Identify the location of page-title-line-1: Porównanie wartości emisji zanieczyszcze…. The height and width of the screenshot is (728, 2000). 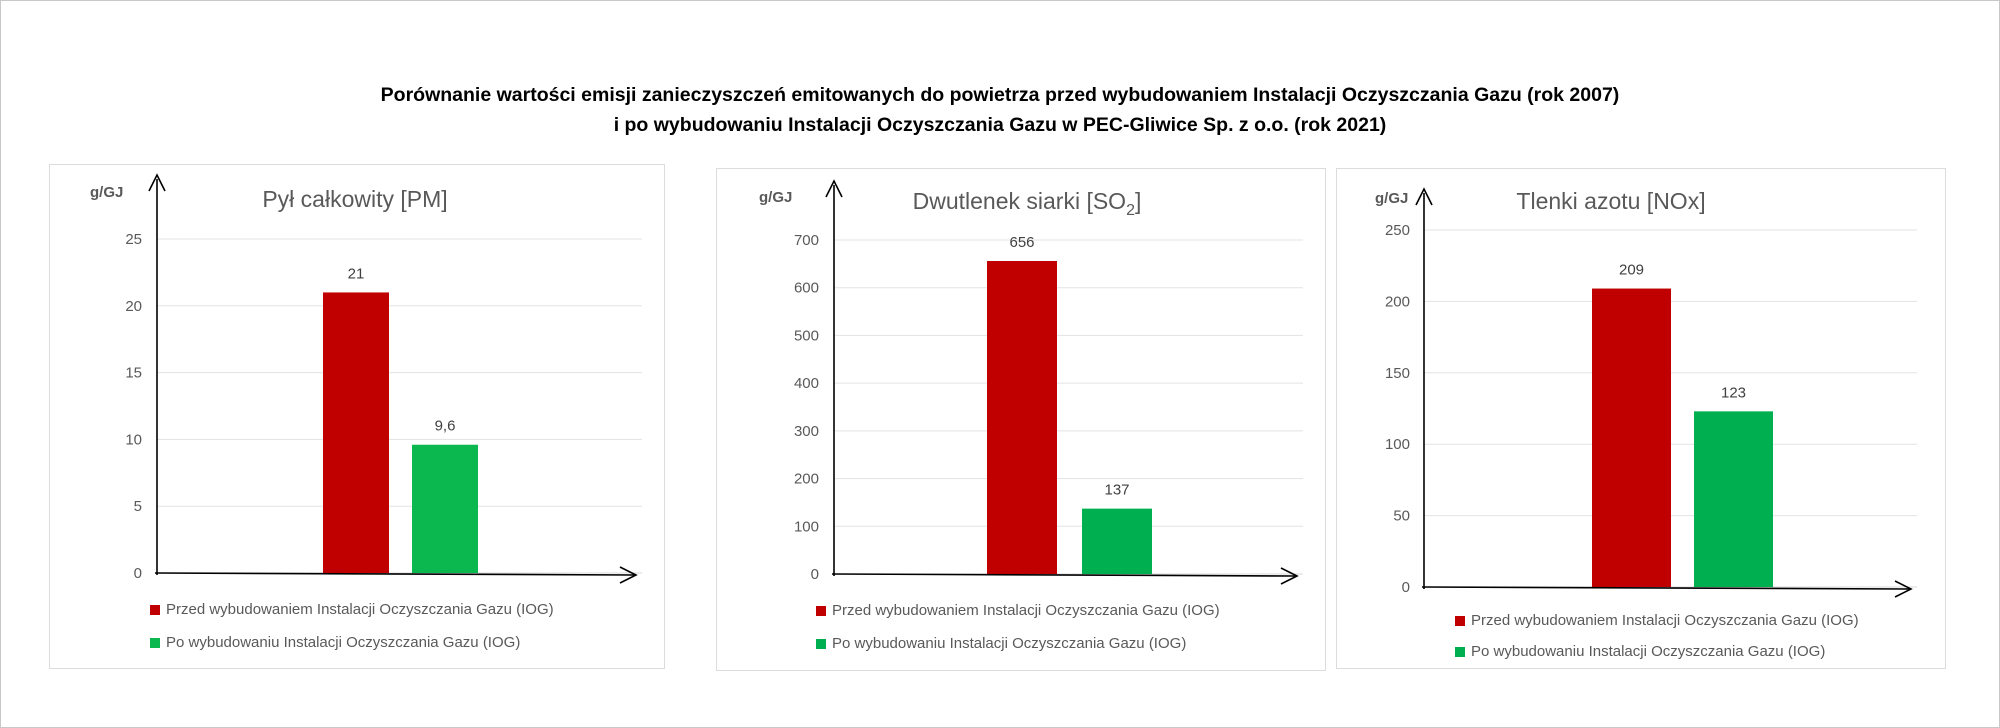
(1000, 95).